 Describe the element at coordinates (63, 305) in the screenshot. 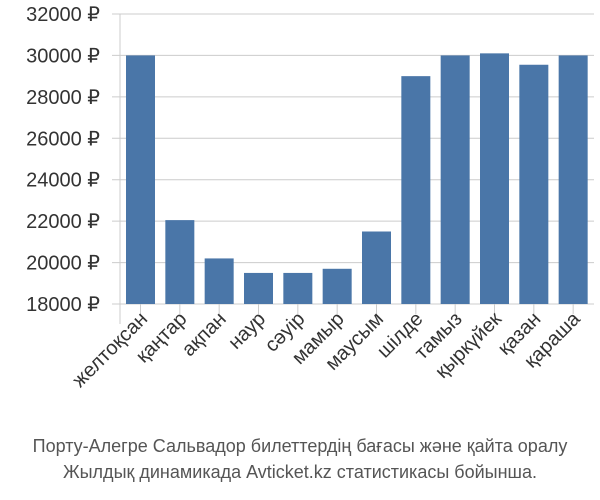

I see `y-tick-label: 18000 ₽` at that location.